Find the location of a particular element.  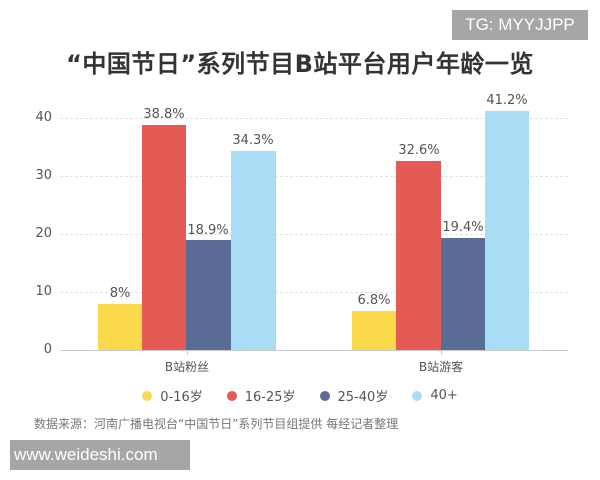

legend: 0-16岁 16-25岁 25-40岁 40+ is located at coordinates (300, 395).